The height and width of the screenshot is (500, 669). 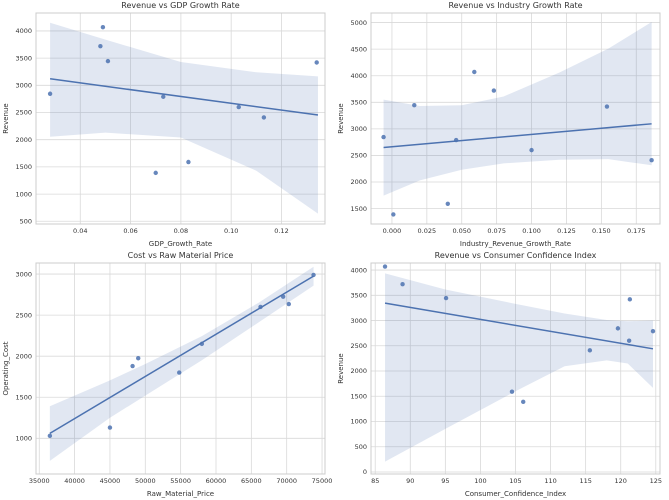 What do you see at coordinates (286, 481) in the screenshot?
I see `x-tick-label: 70000` at bounding box center [286, 481].